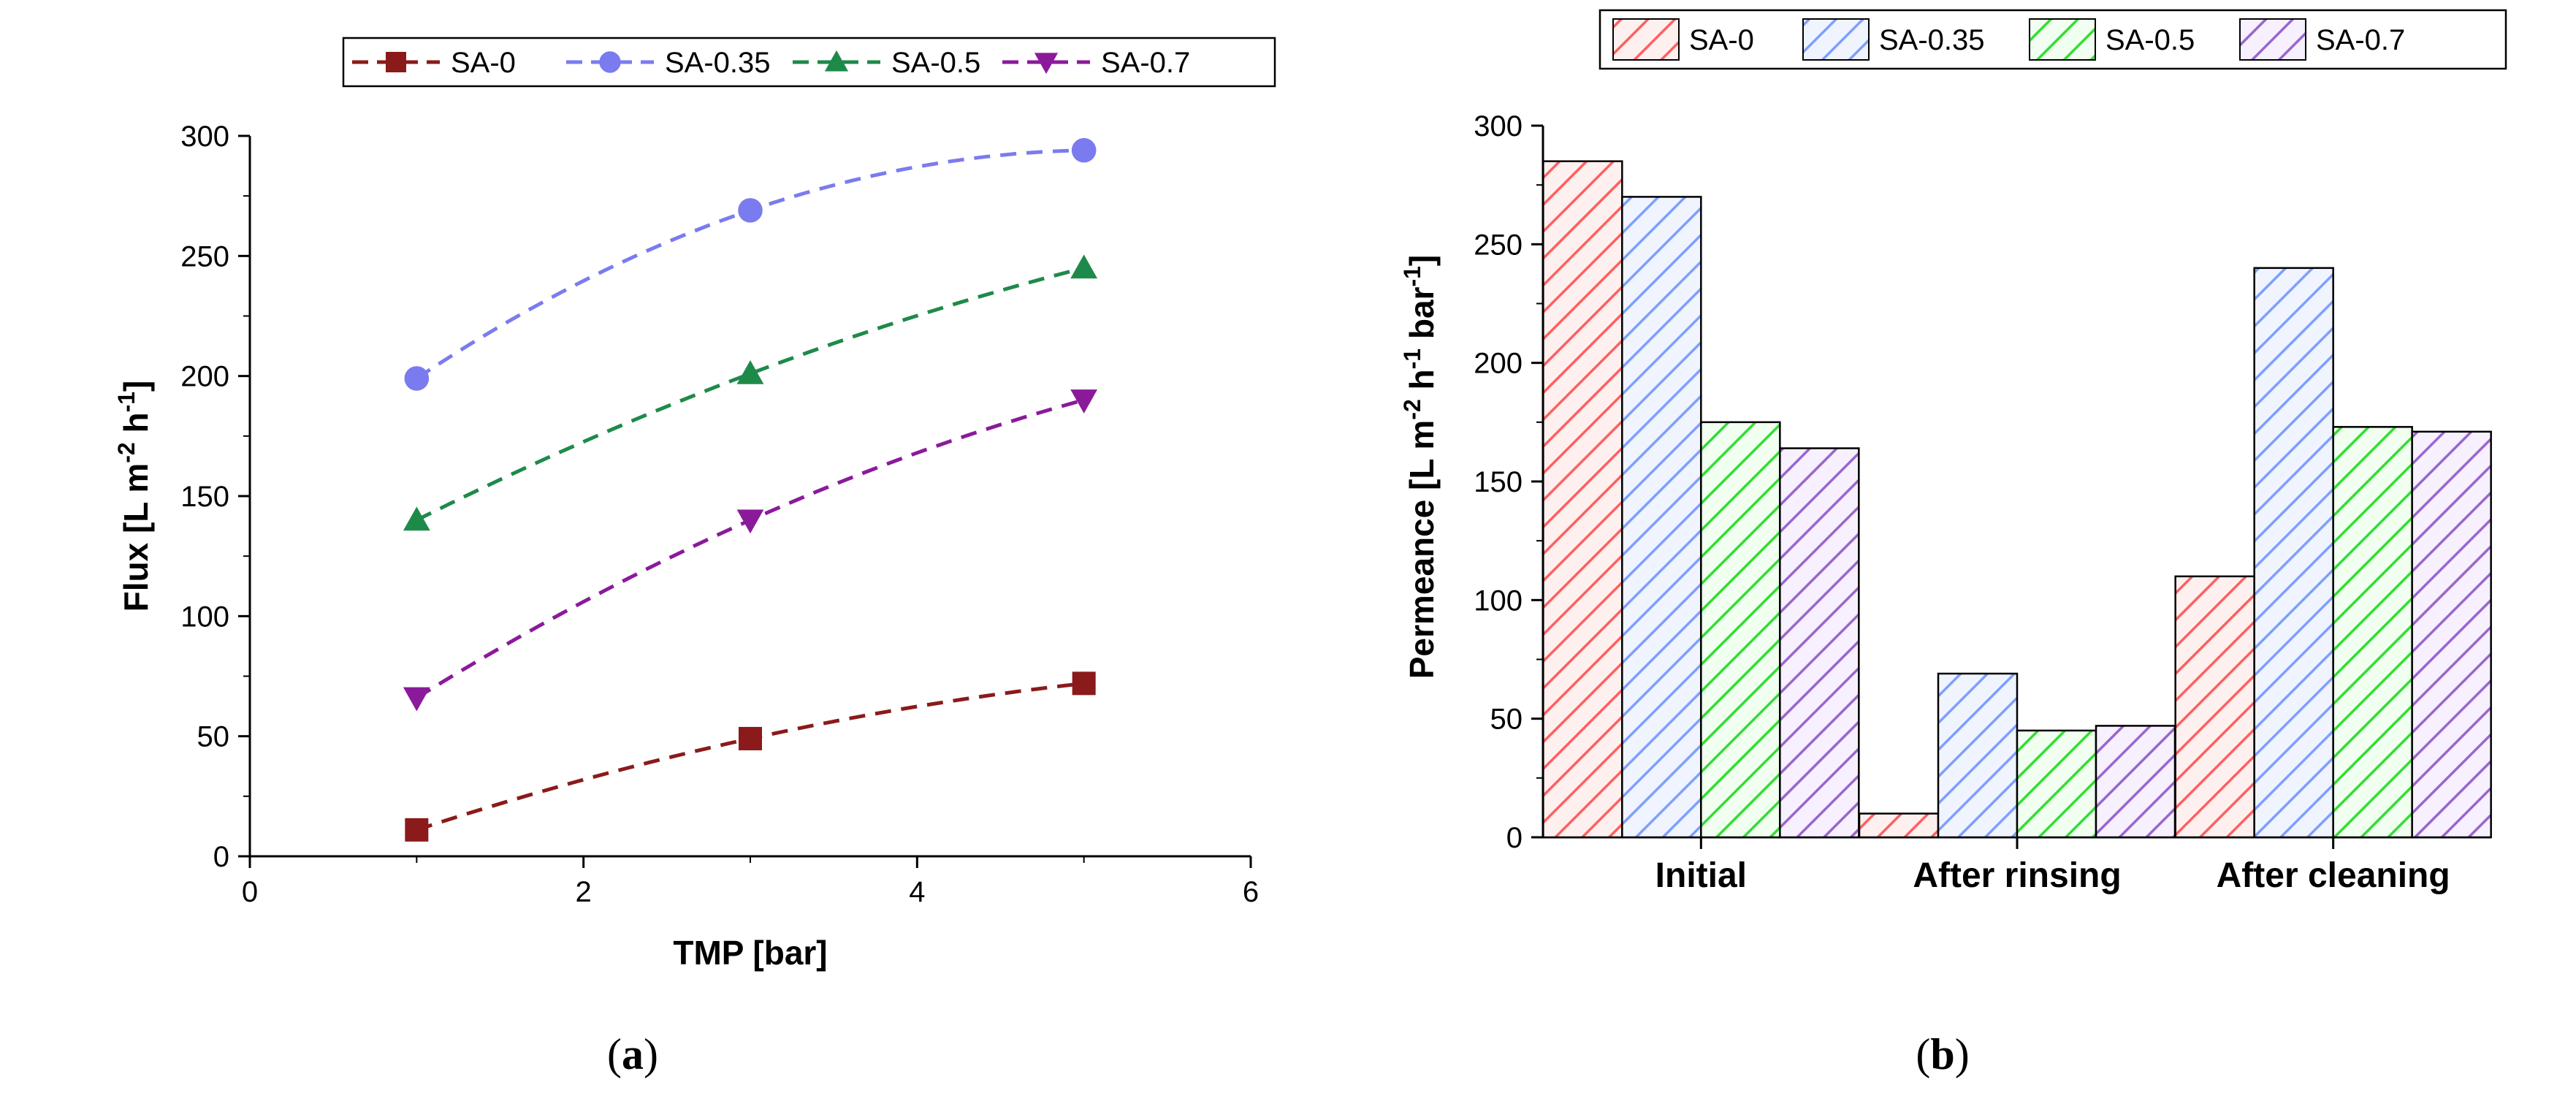  What do you see at coordinates (1251, 892) in the screenshot?
I see `panel-a-x-tick-label: 6` at bounding box center [1251, 892].